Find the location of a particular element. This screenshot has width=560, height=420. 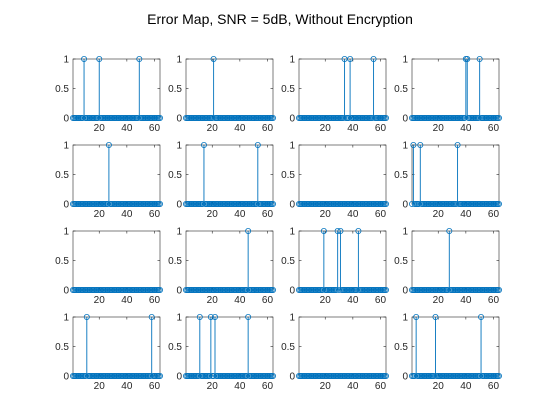

subplot-3-3: 20 40 60 0 0.5 1 is located at coordinates (335, 266).